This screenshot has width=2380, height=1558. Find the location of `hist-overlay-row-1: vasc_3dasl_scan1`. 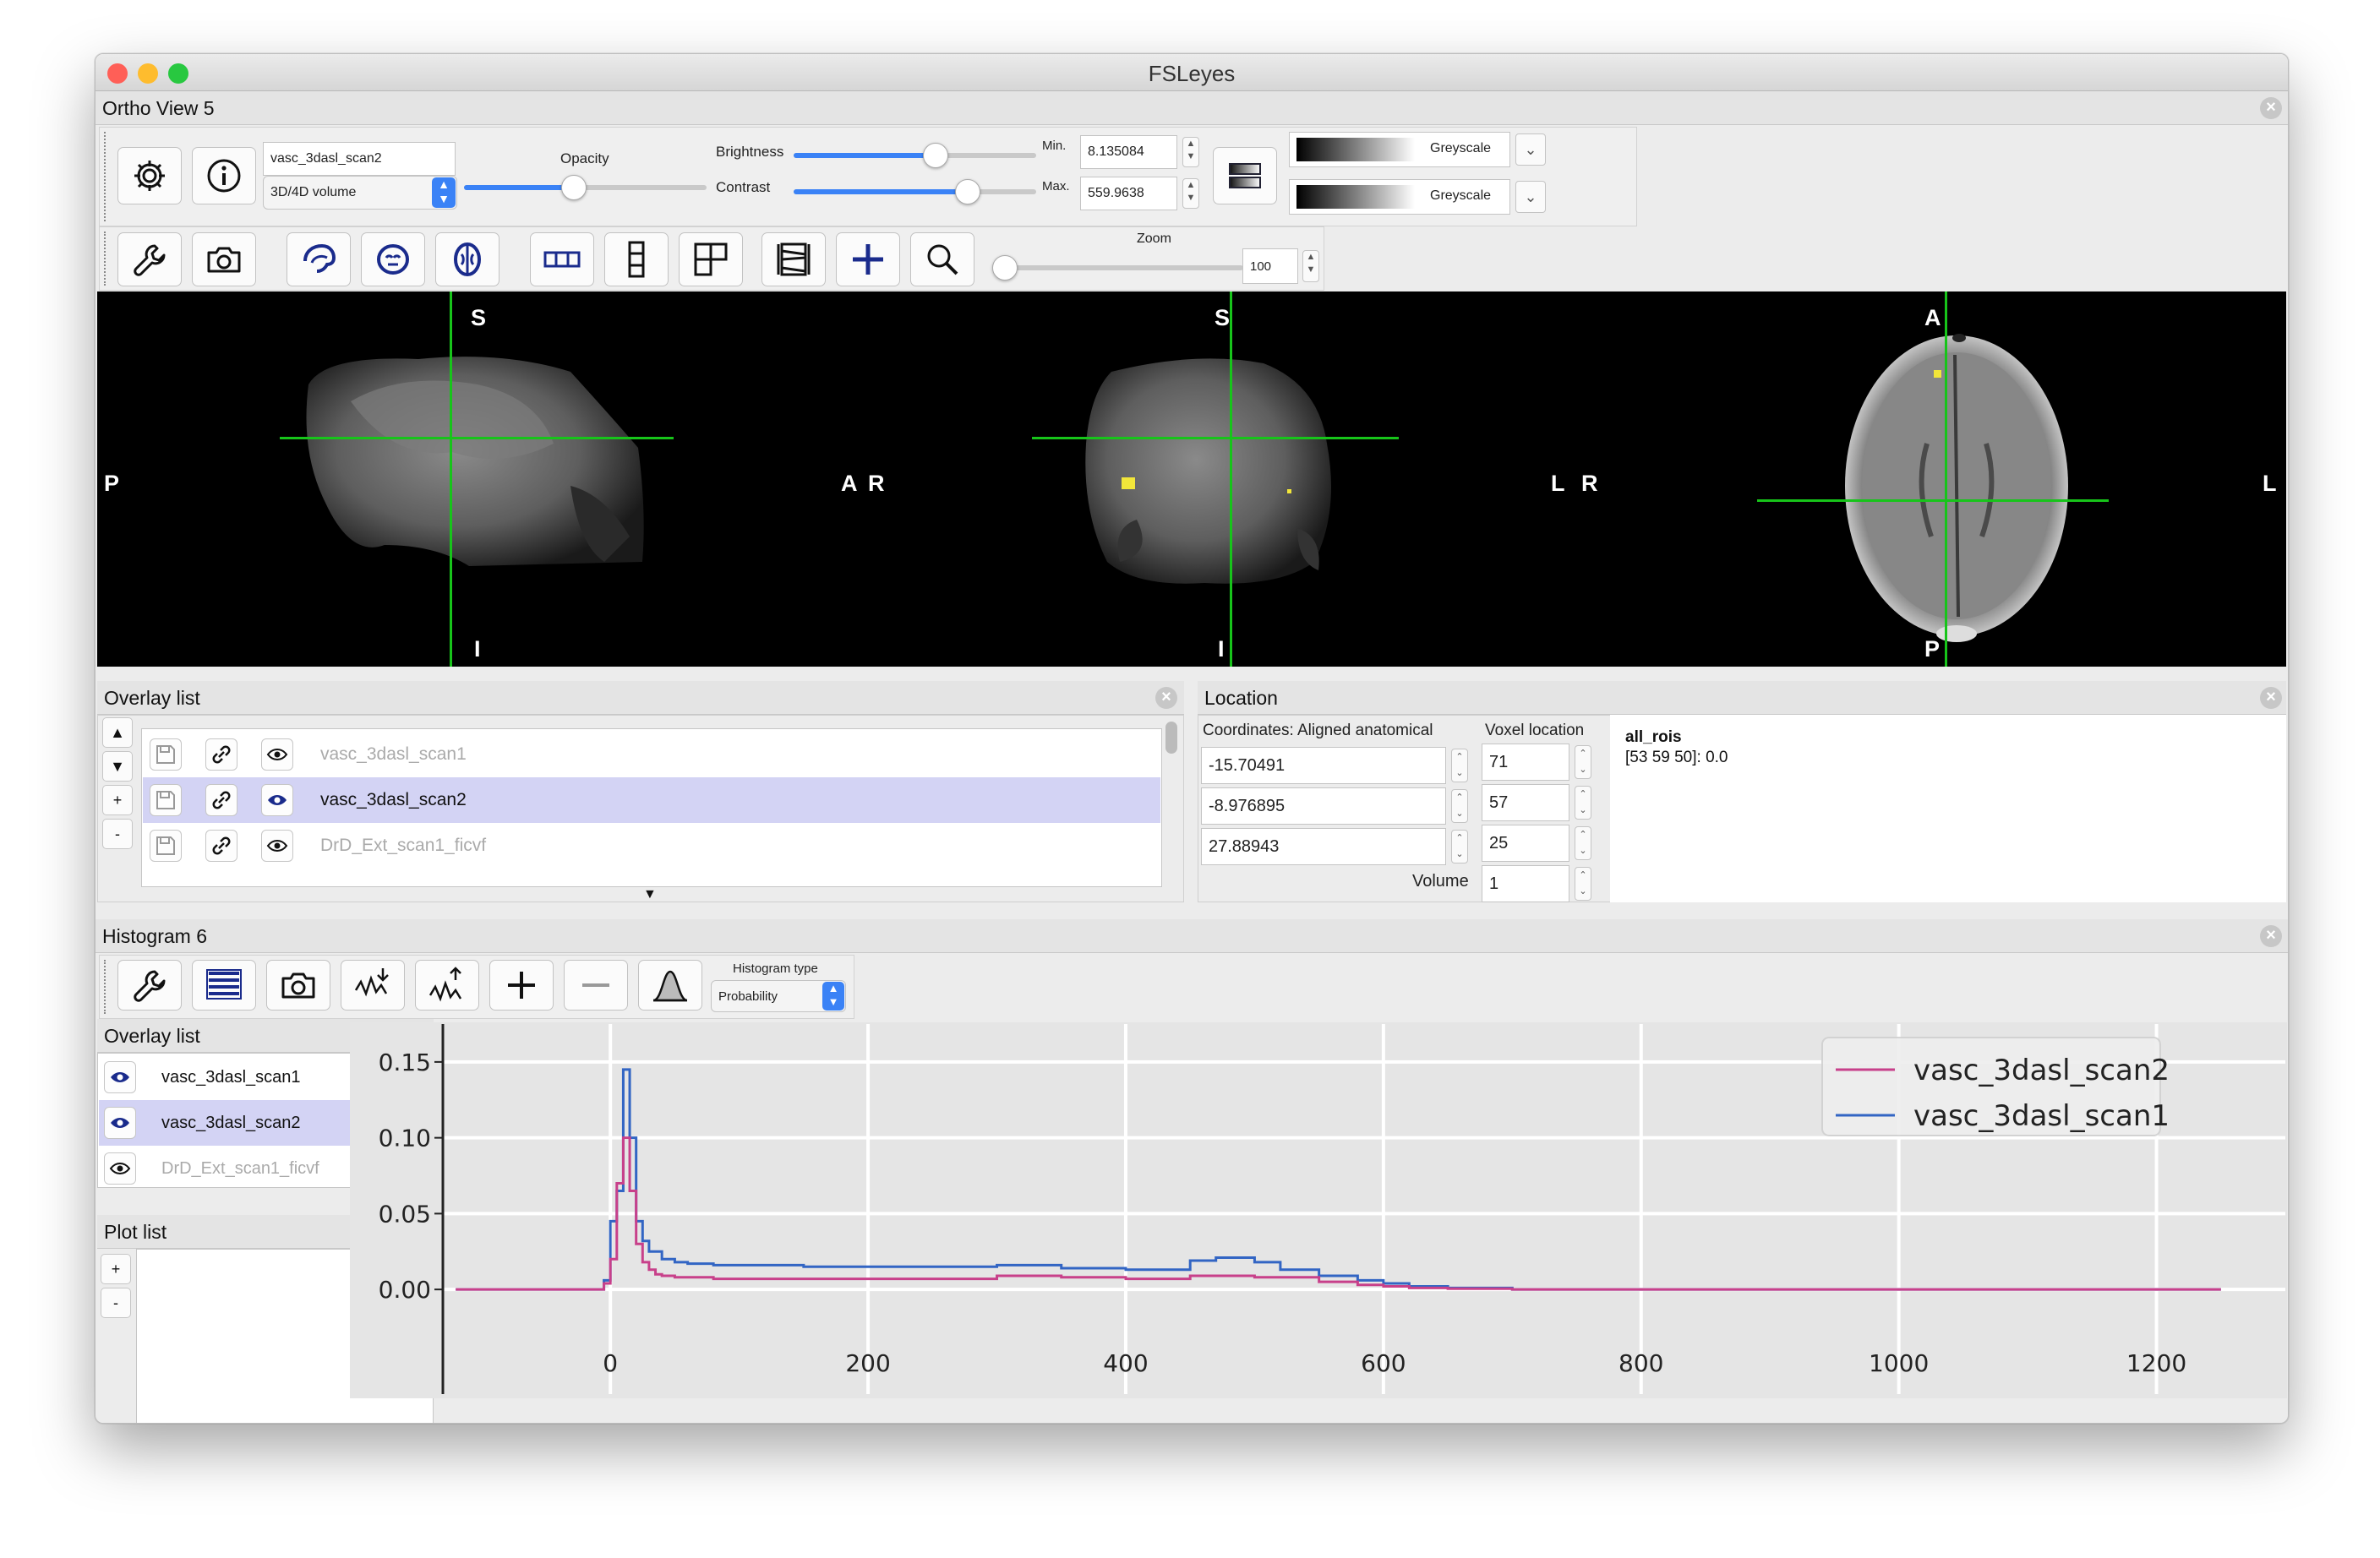

hist-overlay-row-1: vasc_3dasl_scan1 is located at coordinates (252, 1077).